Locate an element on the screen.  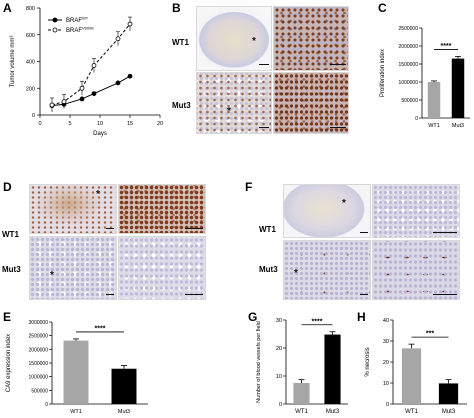
x-tick-label: 5 is located at coordinates (69, 124).